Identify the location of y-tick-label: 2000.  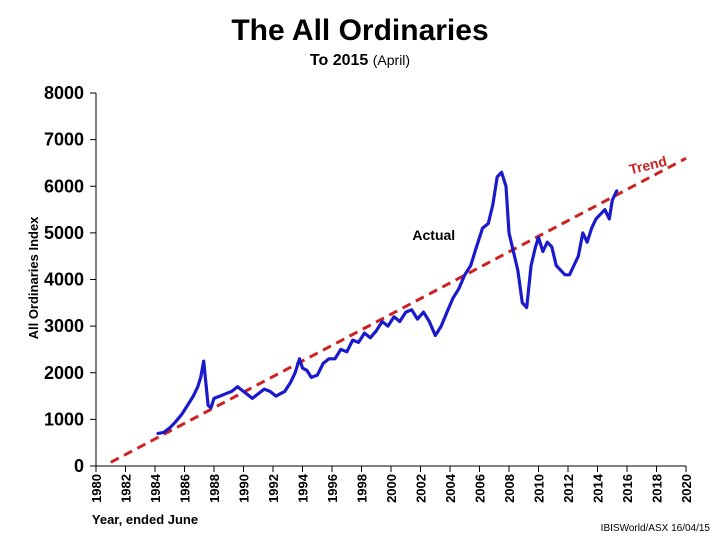
(64, 373).